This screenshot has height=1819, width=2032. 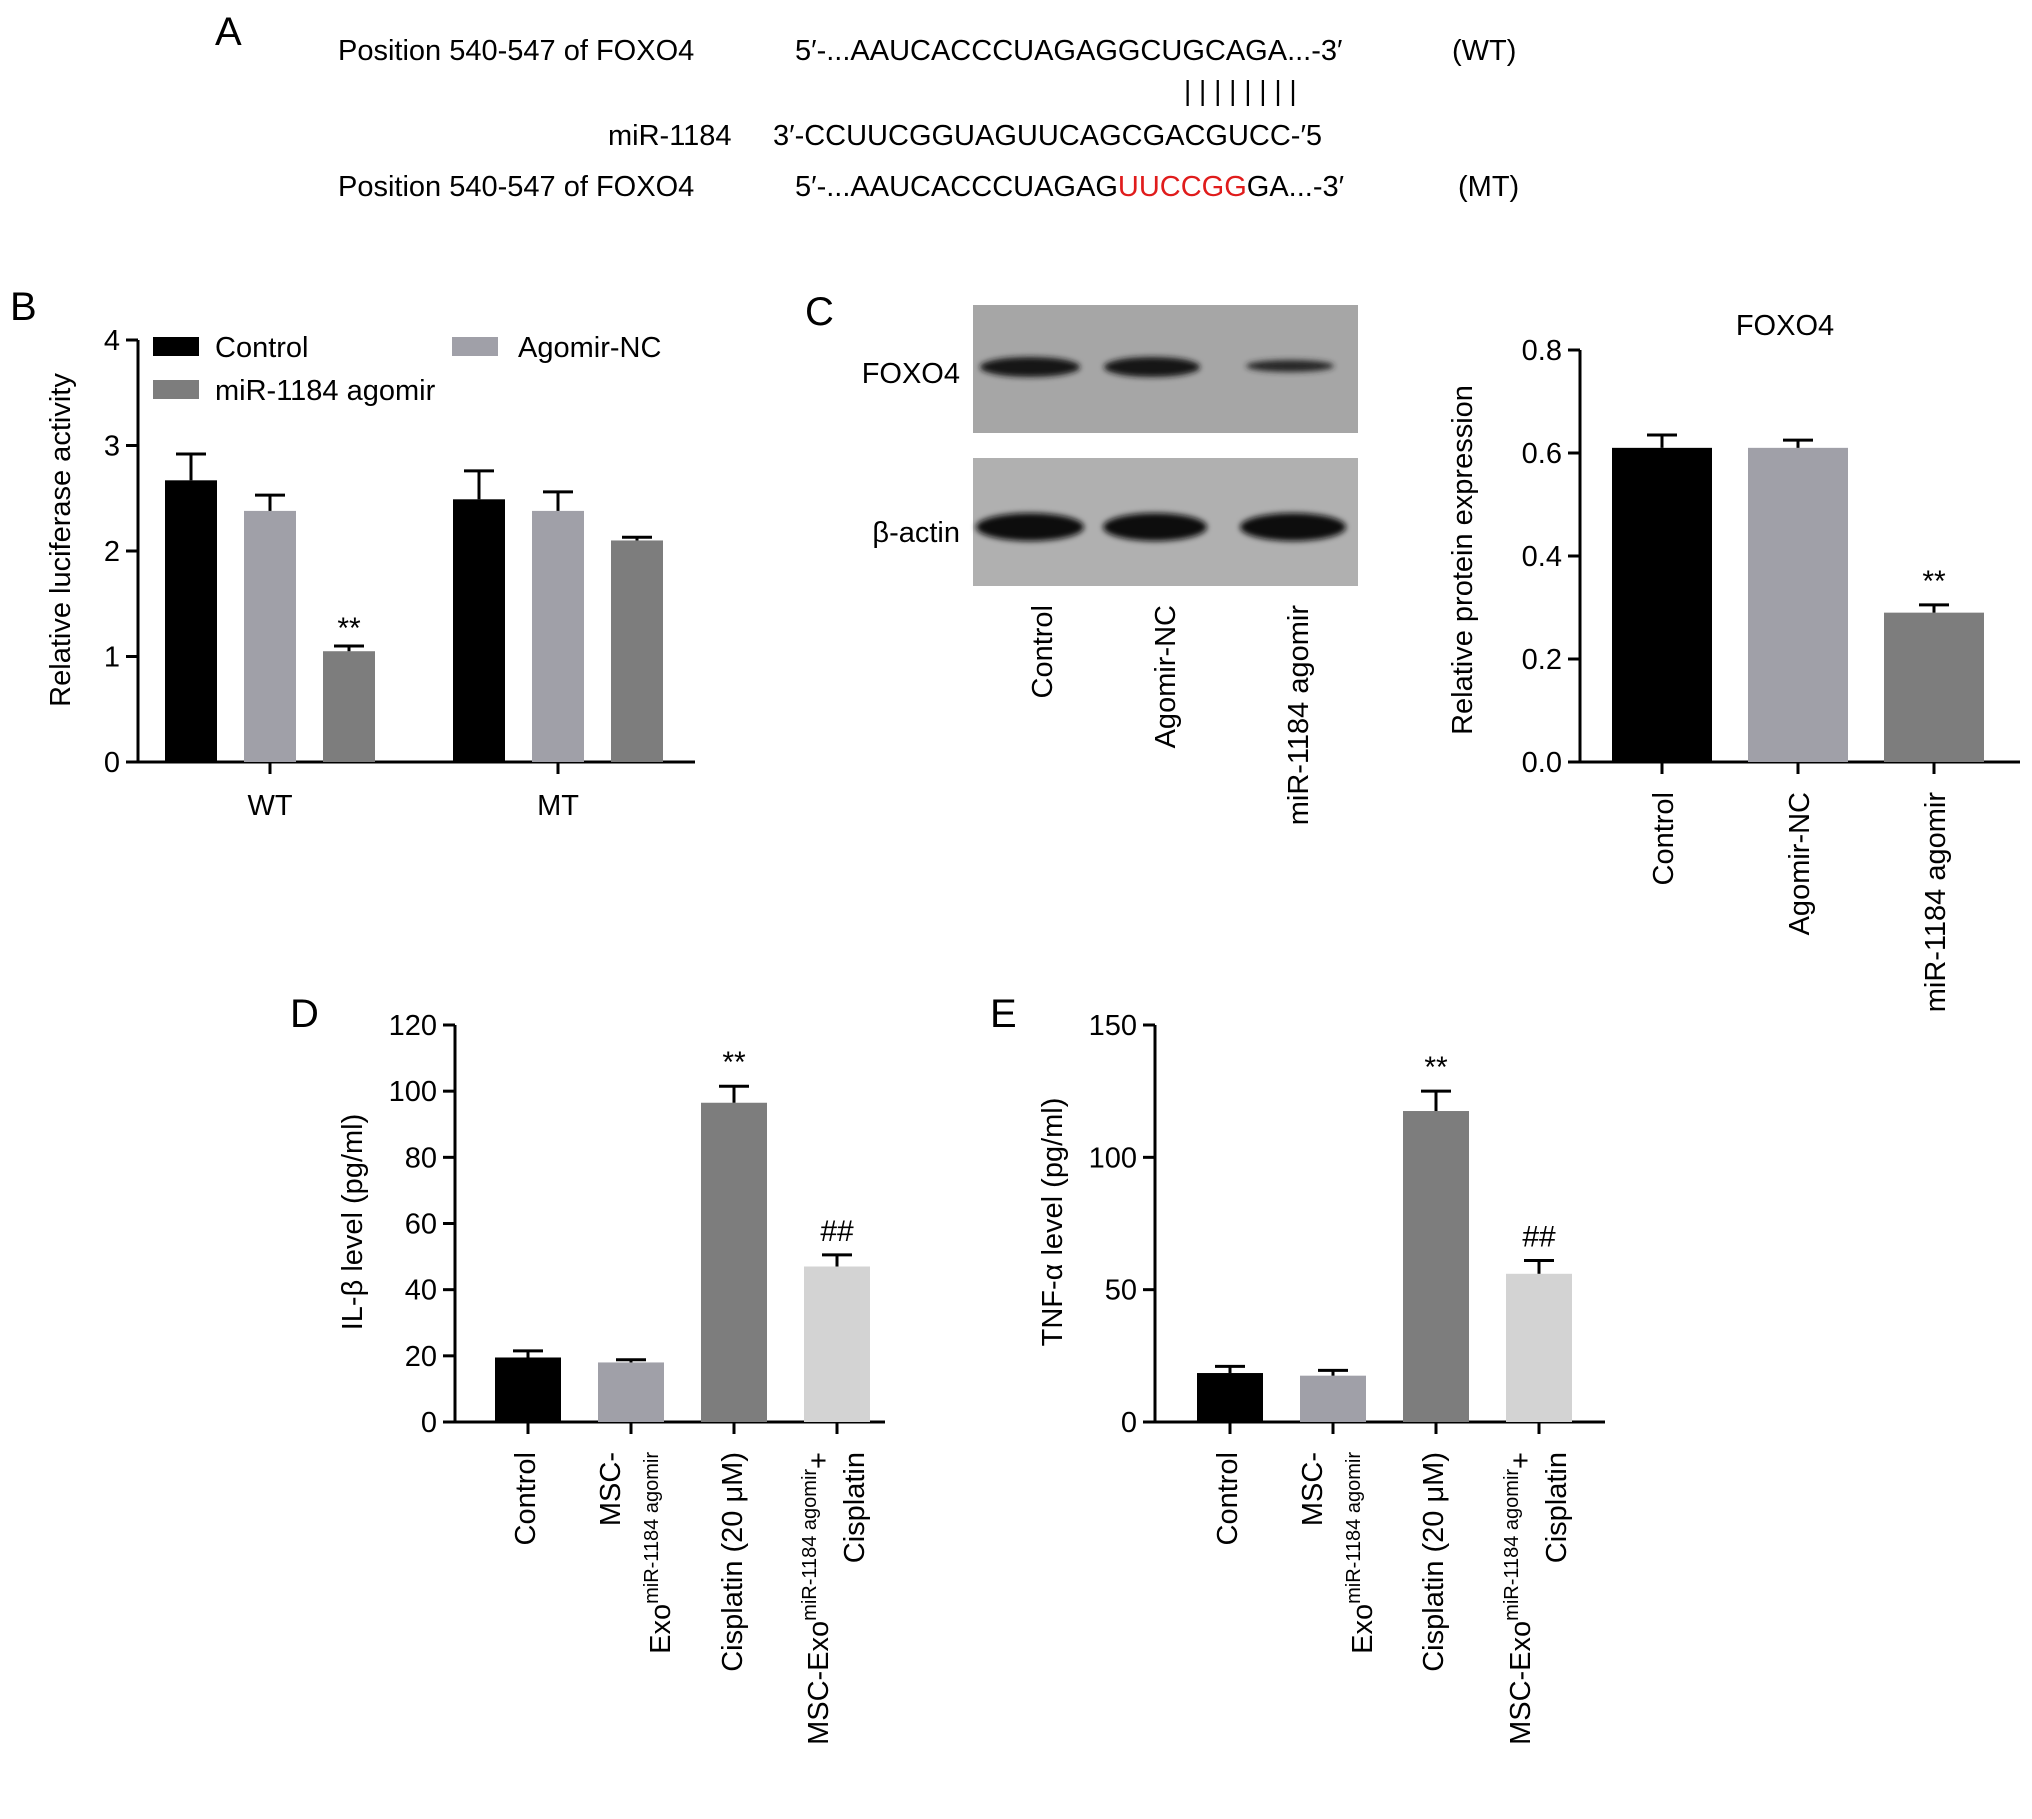 What do you see at coordinates (1299, 715) in the screenshot?
I see `blot-lane-agomir: miR-1184 agomir` at bounding box center [1299, 715].